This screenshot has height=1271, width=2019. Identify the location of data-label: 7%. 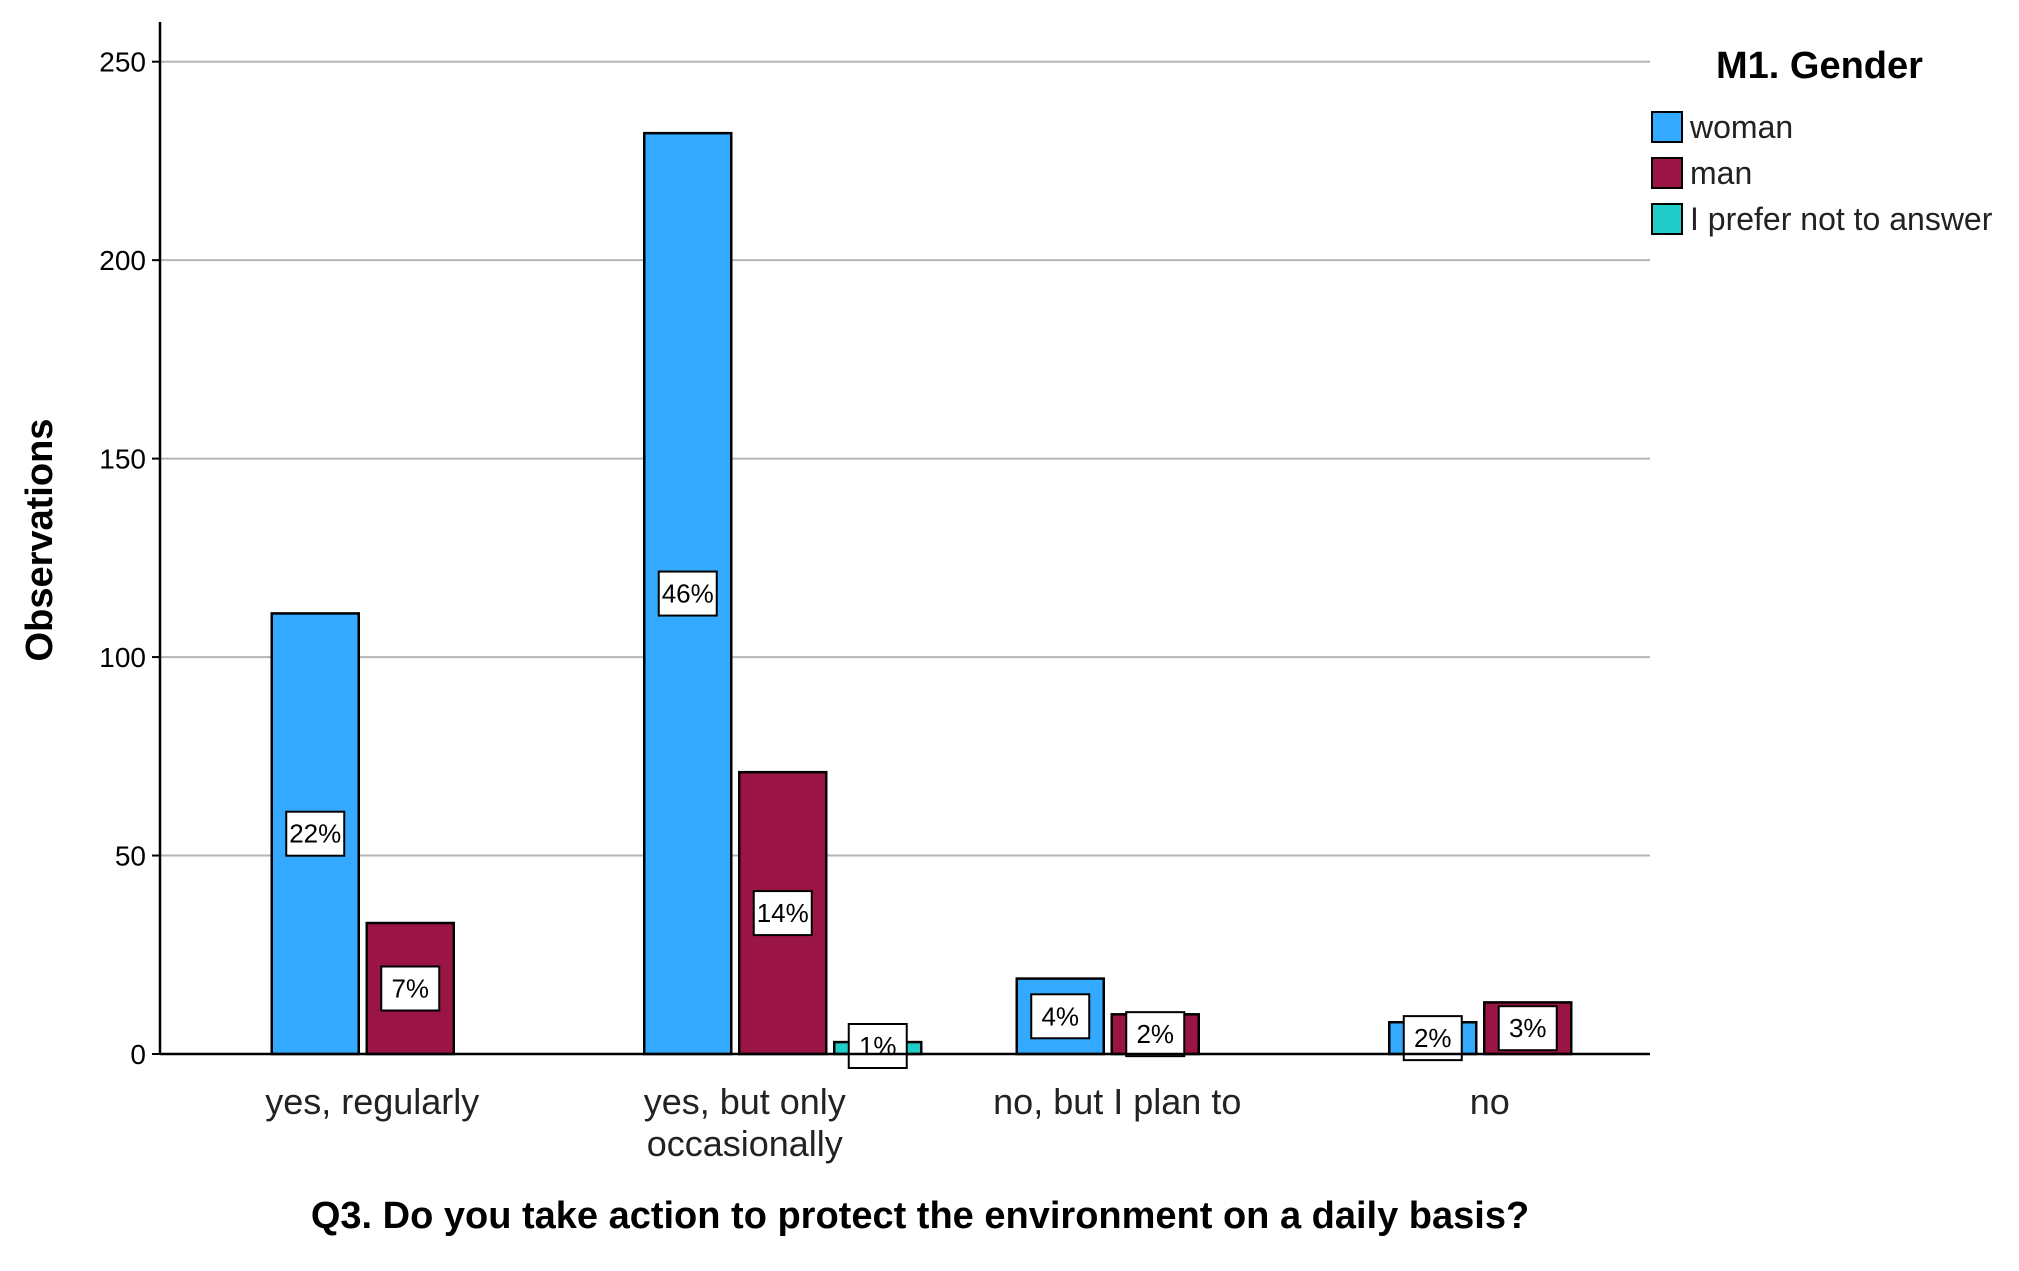
(410, 989).